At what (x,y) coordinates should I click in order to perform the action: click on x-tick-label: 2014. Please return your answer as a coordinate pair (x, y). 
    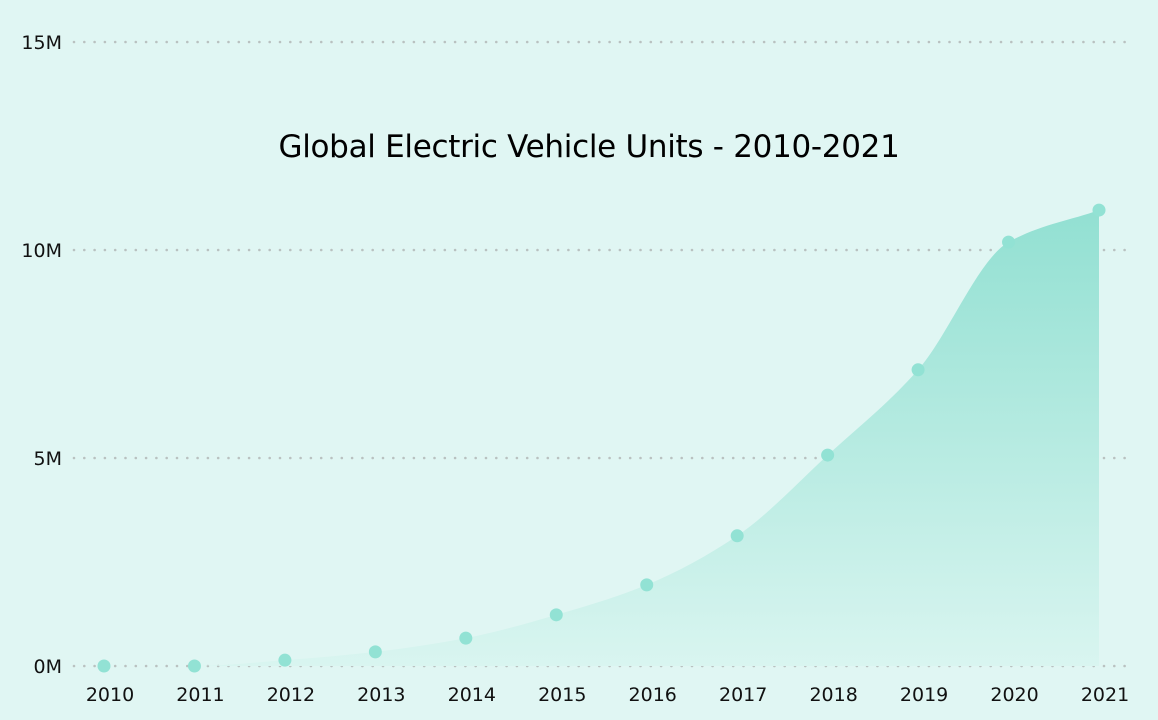
    Looking at the image, I should click on (472, 695).